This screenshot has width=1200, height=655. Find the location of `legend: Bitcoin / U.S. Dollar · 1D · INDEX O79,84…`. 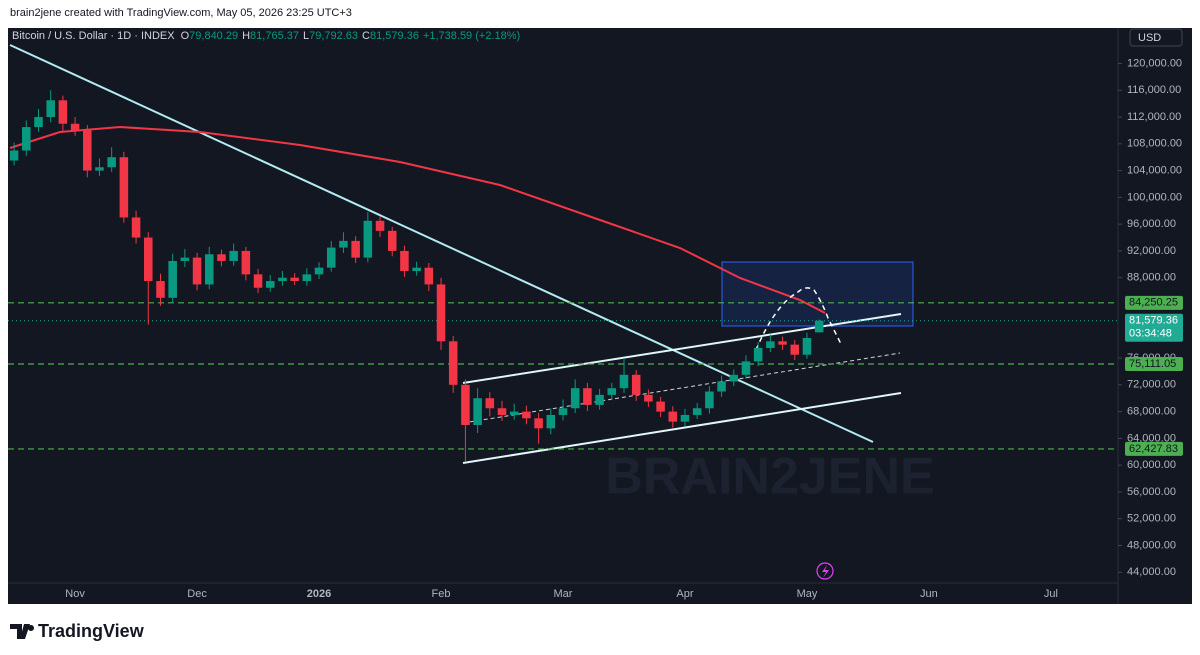

legend: Bitcoin / U.S. Dollar · 1D · INDEX O79,84… is located at coordinates (266, 36).